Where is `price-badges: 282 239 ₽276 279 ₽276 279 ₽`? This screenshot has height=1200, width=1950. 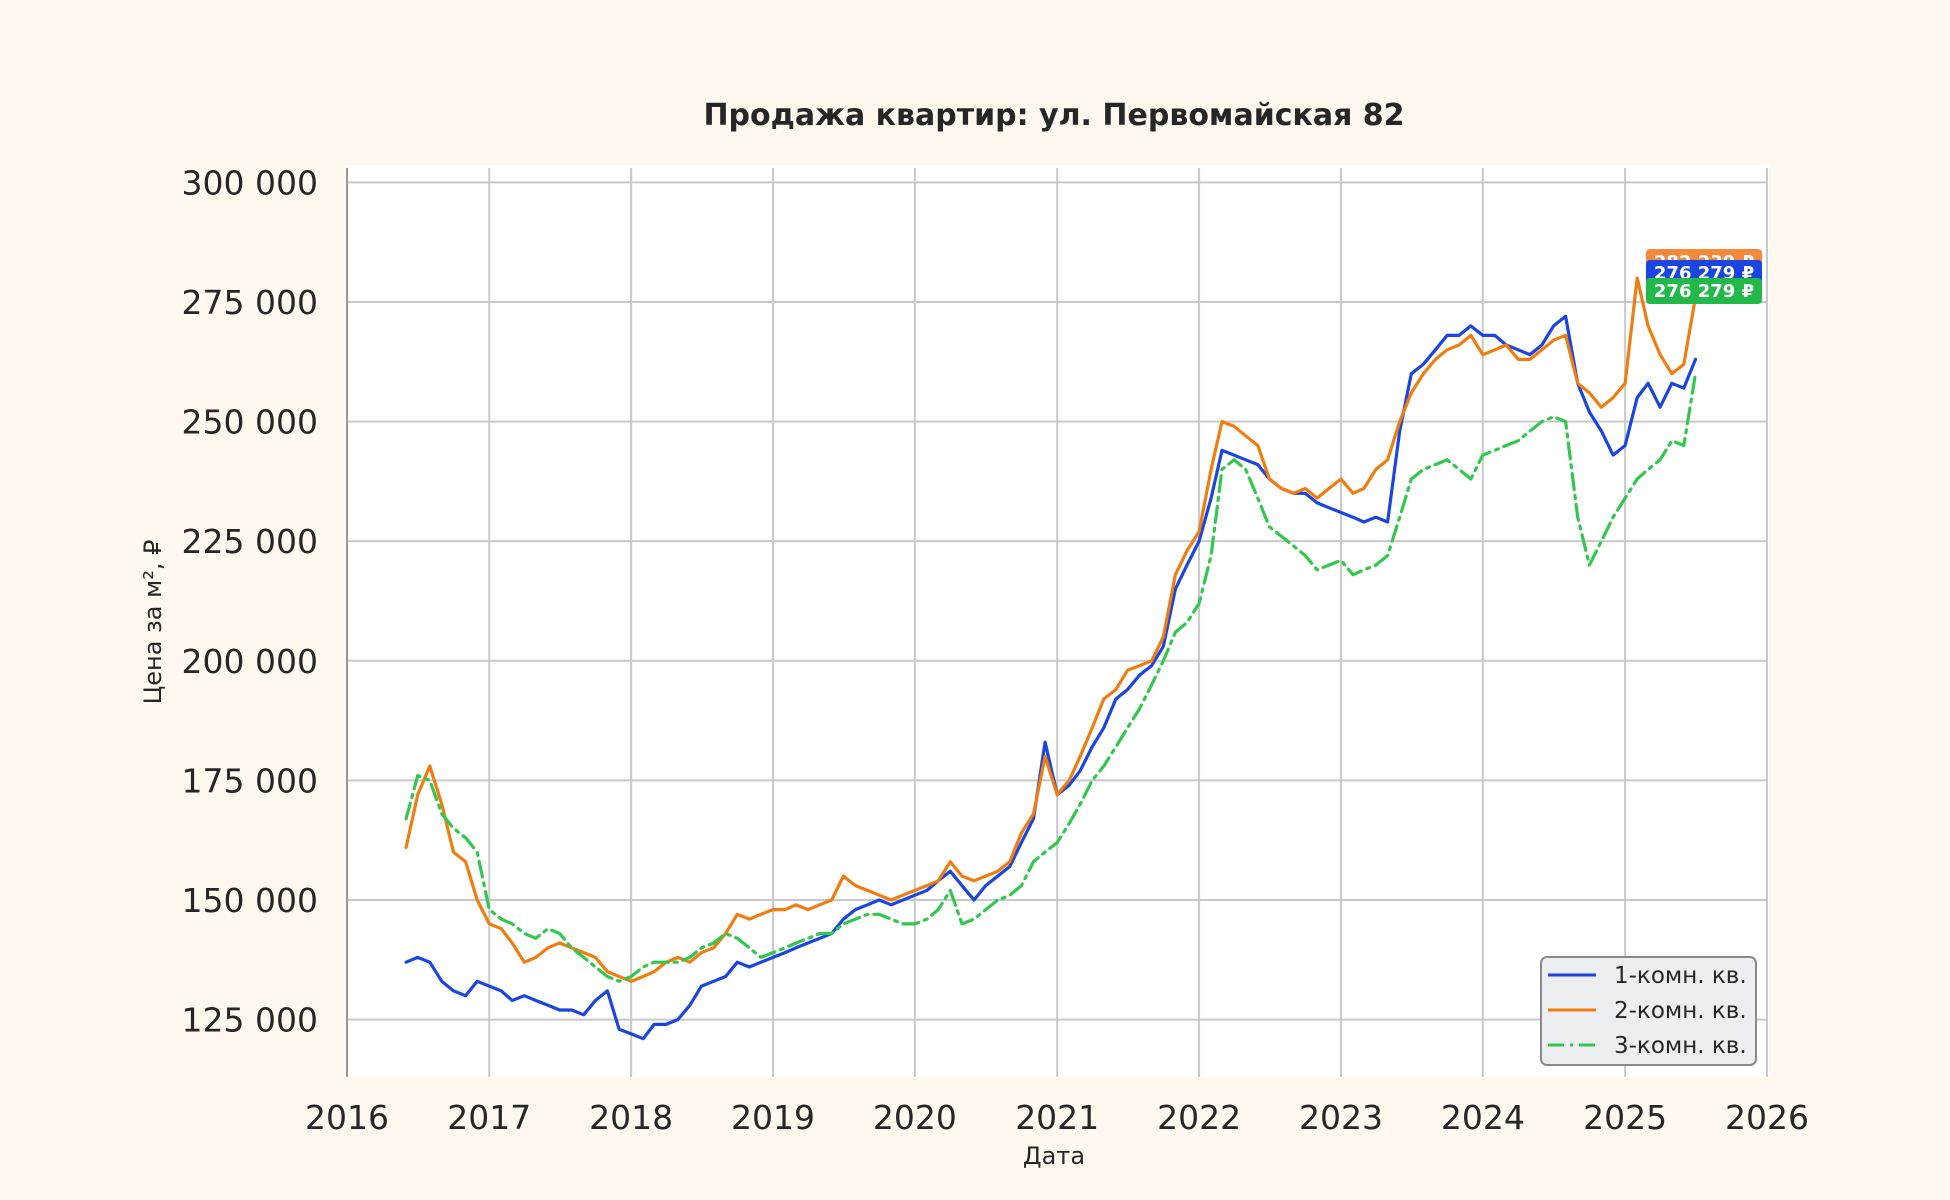 price-badges: 282 239 ₽276 279 ₽276 279 ₽ is located at coordinates (1704, 276).